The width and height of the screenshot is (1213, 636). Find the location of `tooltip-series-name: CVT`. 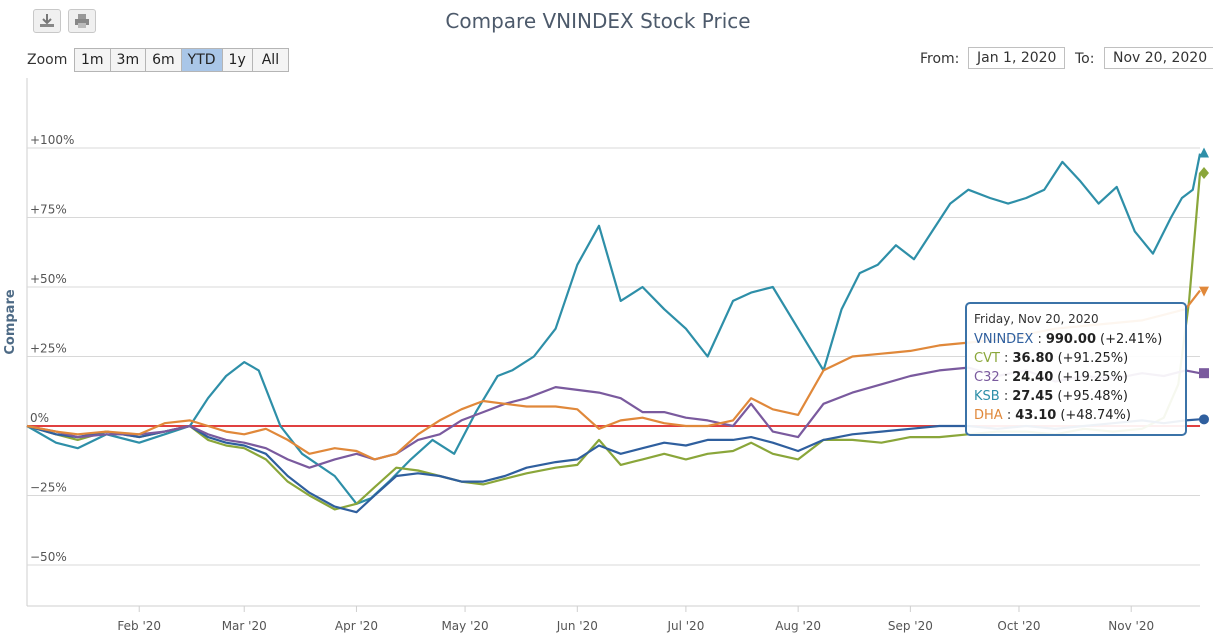

tooltip-series-name: CVT is located at coordinates (987, 358).